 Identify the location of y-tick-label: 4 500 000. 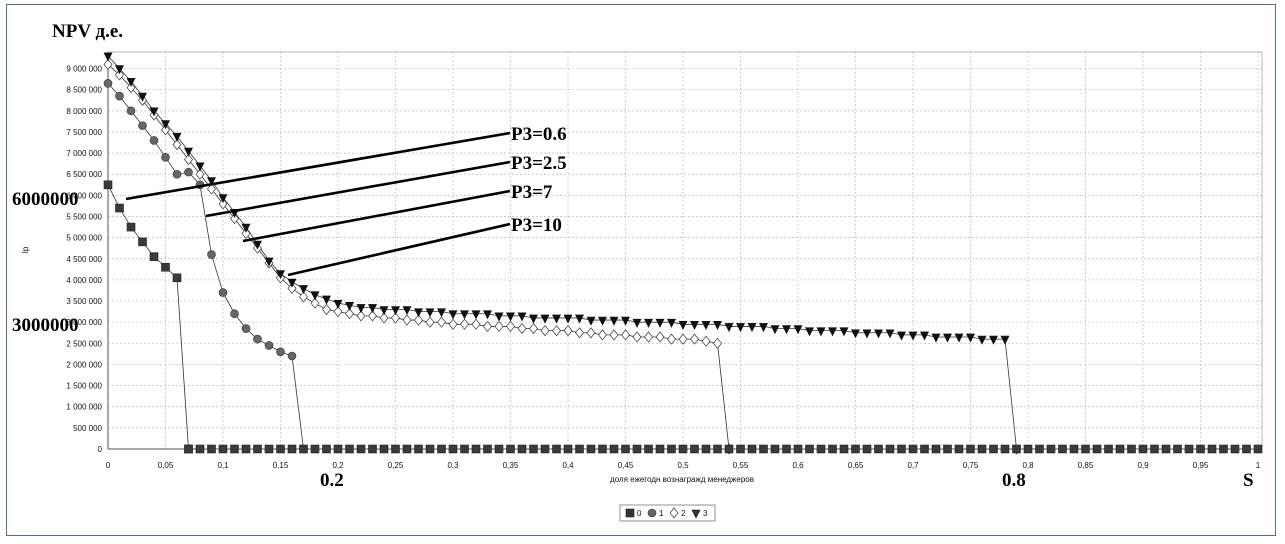
(84, 259).